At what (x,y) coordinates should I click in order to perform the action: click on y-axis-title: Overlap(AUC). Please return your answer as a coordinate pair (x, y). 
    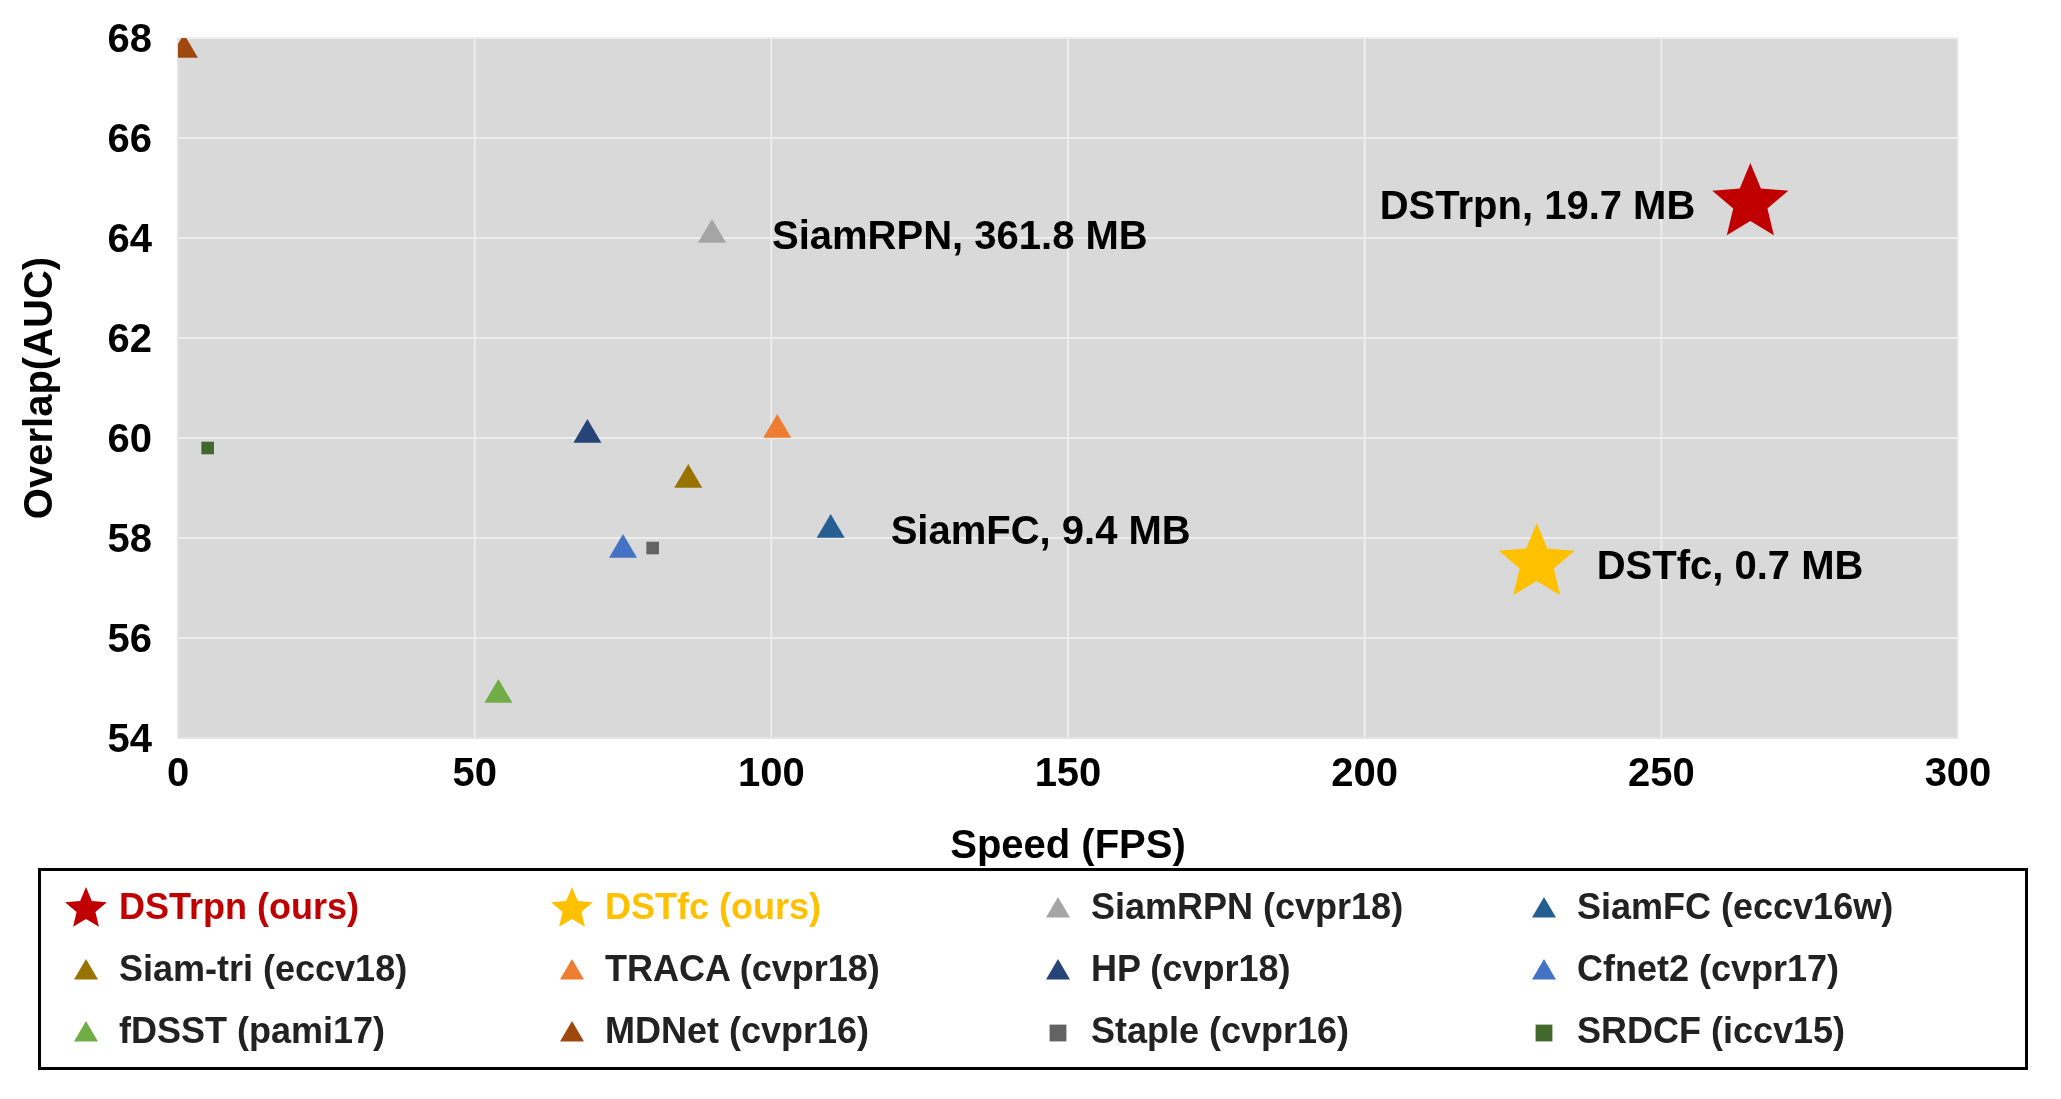
    Looking at the image, I should click on (38, 388).